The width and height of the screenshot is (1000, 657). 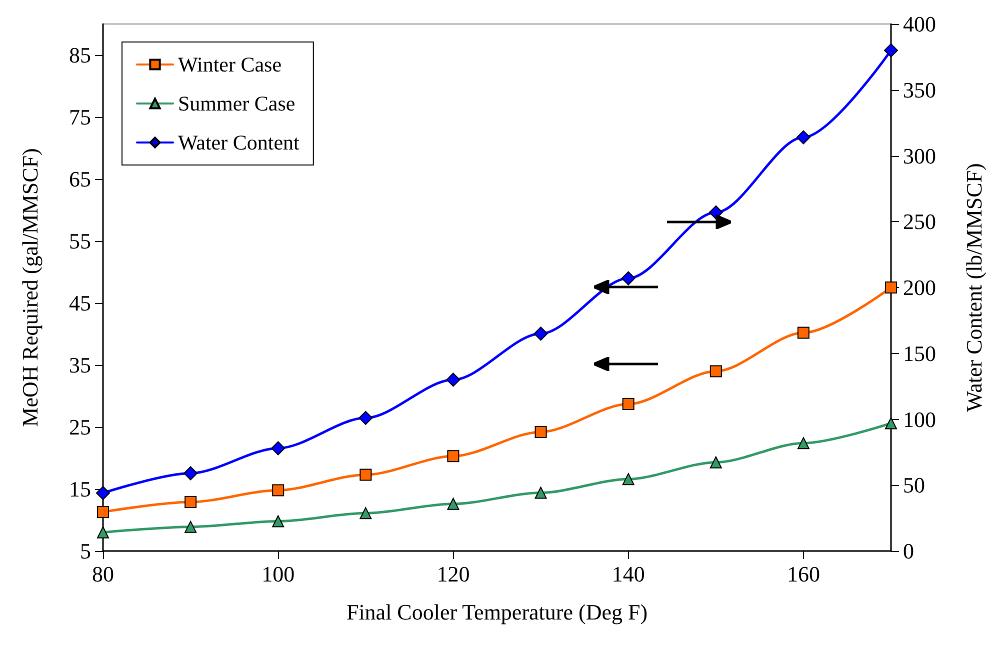 What do you see at coordinates (803, 574) in the screenshot?
I see `x-tick-label: 160` at bounding box center [803, 574].